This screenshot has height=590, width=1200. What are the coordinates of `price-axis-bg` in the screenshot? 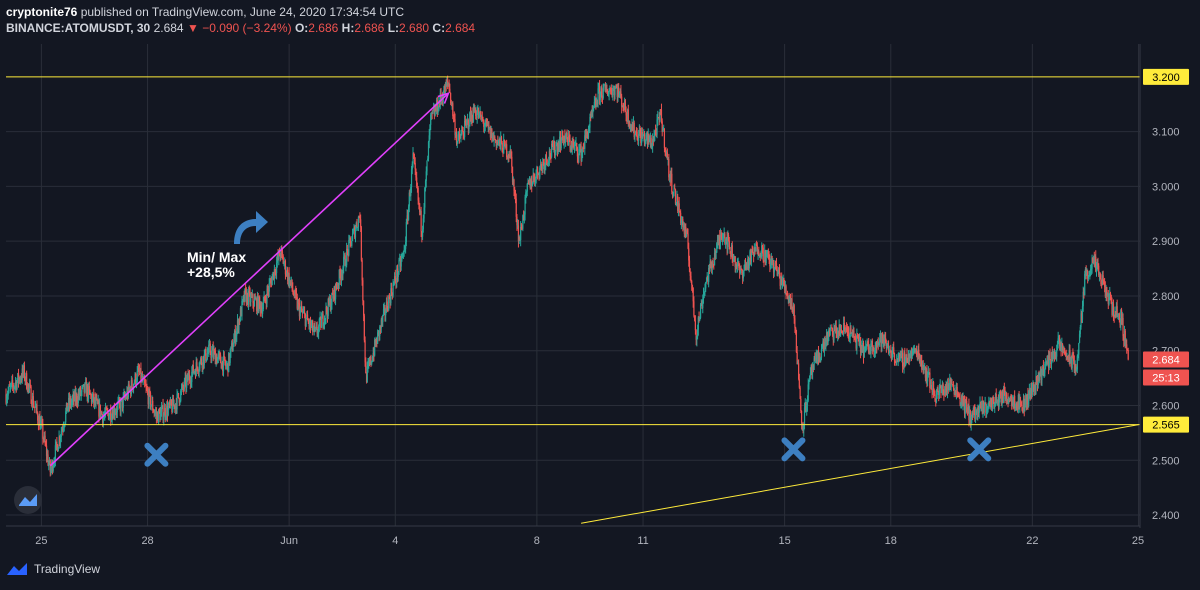 It's located at (1170, 295).